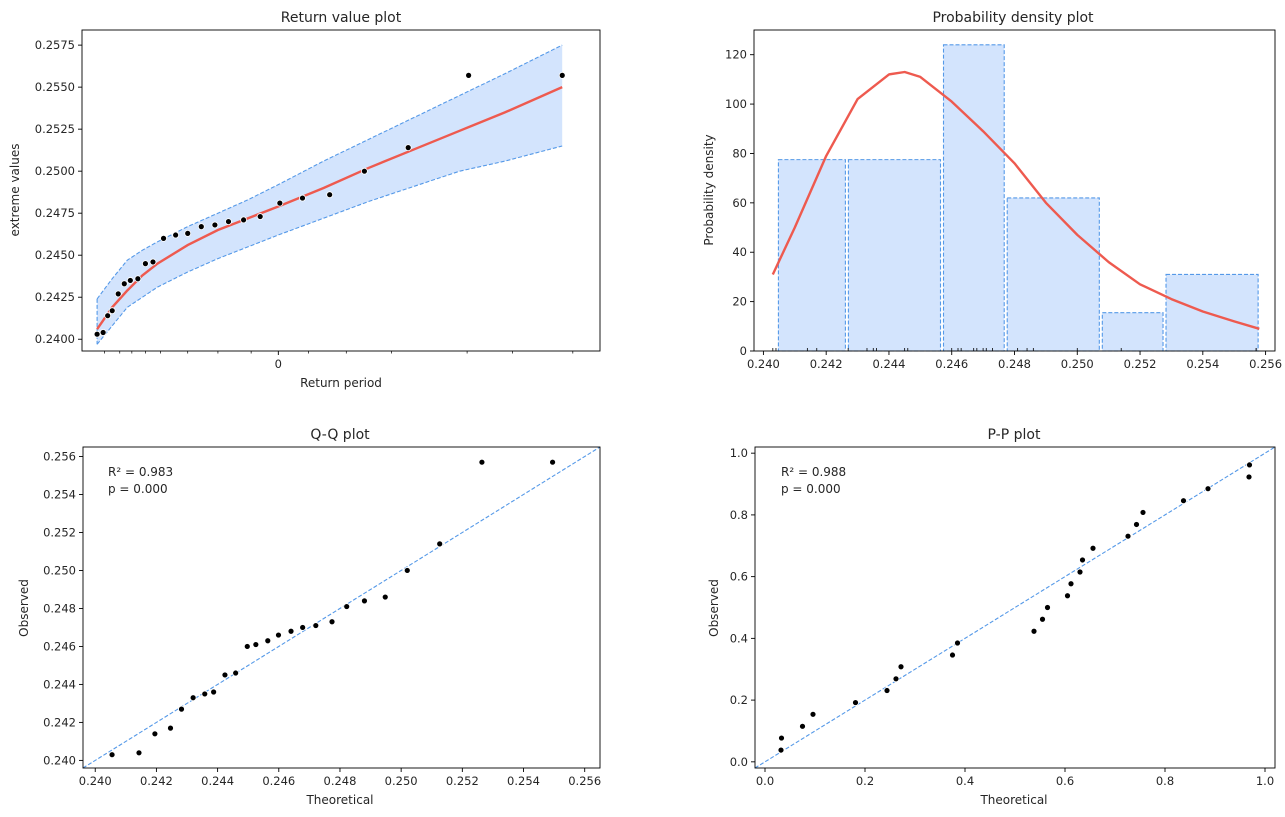 The height and width of the screenshot is (817, 1285). Describe the element at coordinates (217, 781) in the screenshot. I see `qq-x-tick-label: 0.244` at that location.